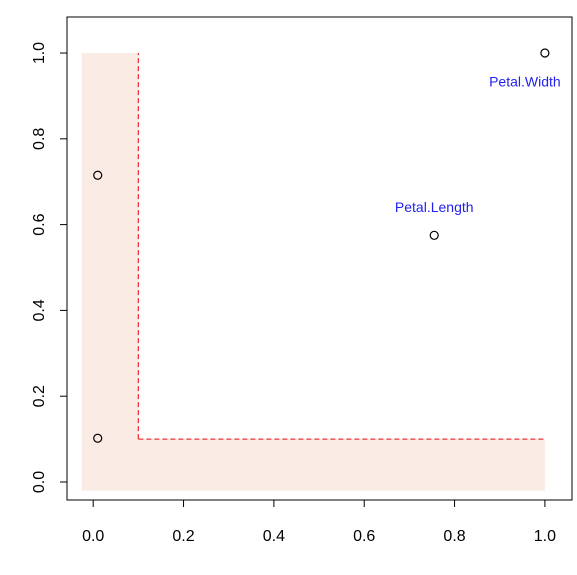  Describe the element at coordinates (39, 482) in the screenshot. I see `y-tick-label: 0.0` at that location.